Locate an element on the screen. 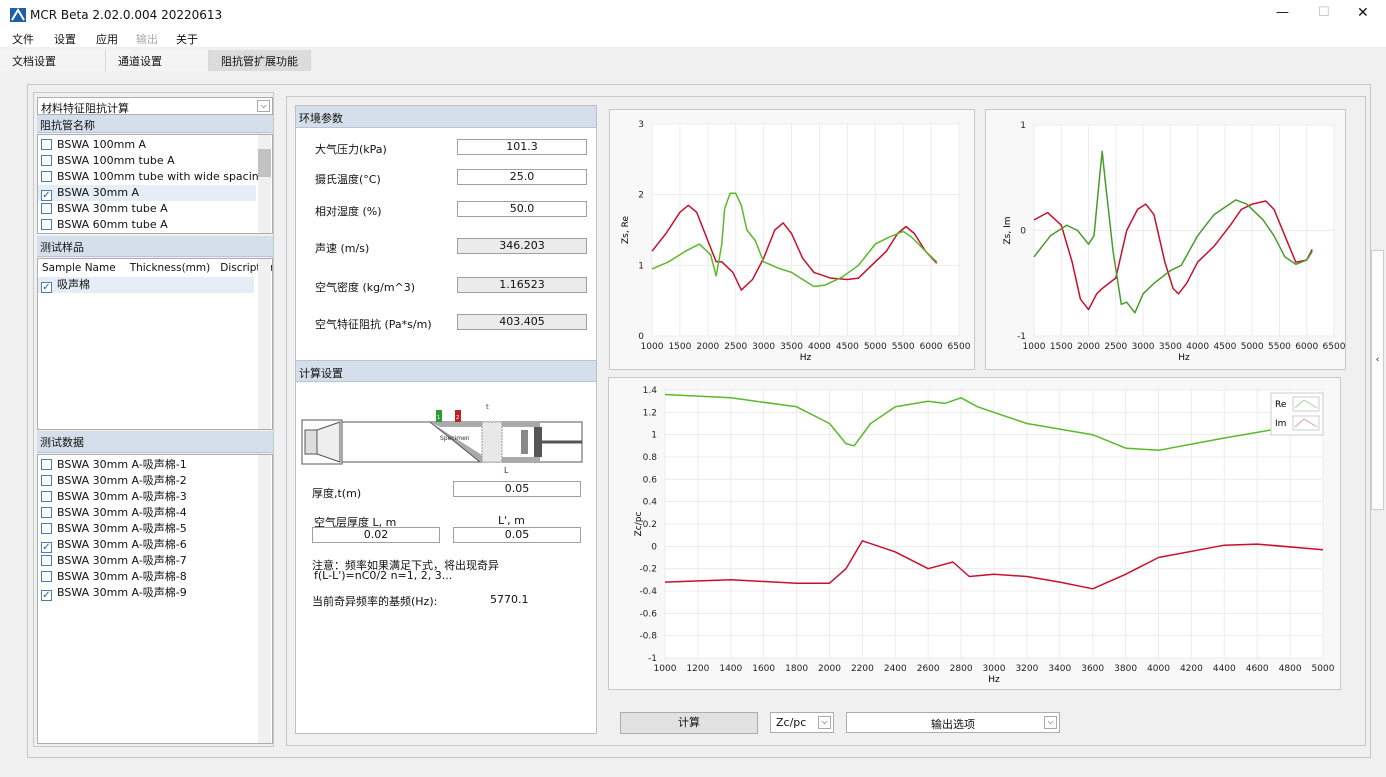 This screenshot has width=1386, height=777. specimen-label: Specimen is located at coordinates (455, 438).